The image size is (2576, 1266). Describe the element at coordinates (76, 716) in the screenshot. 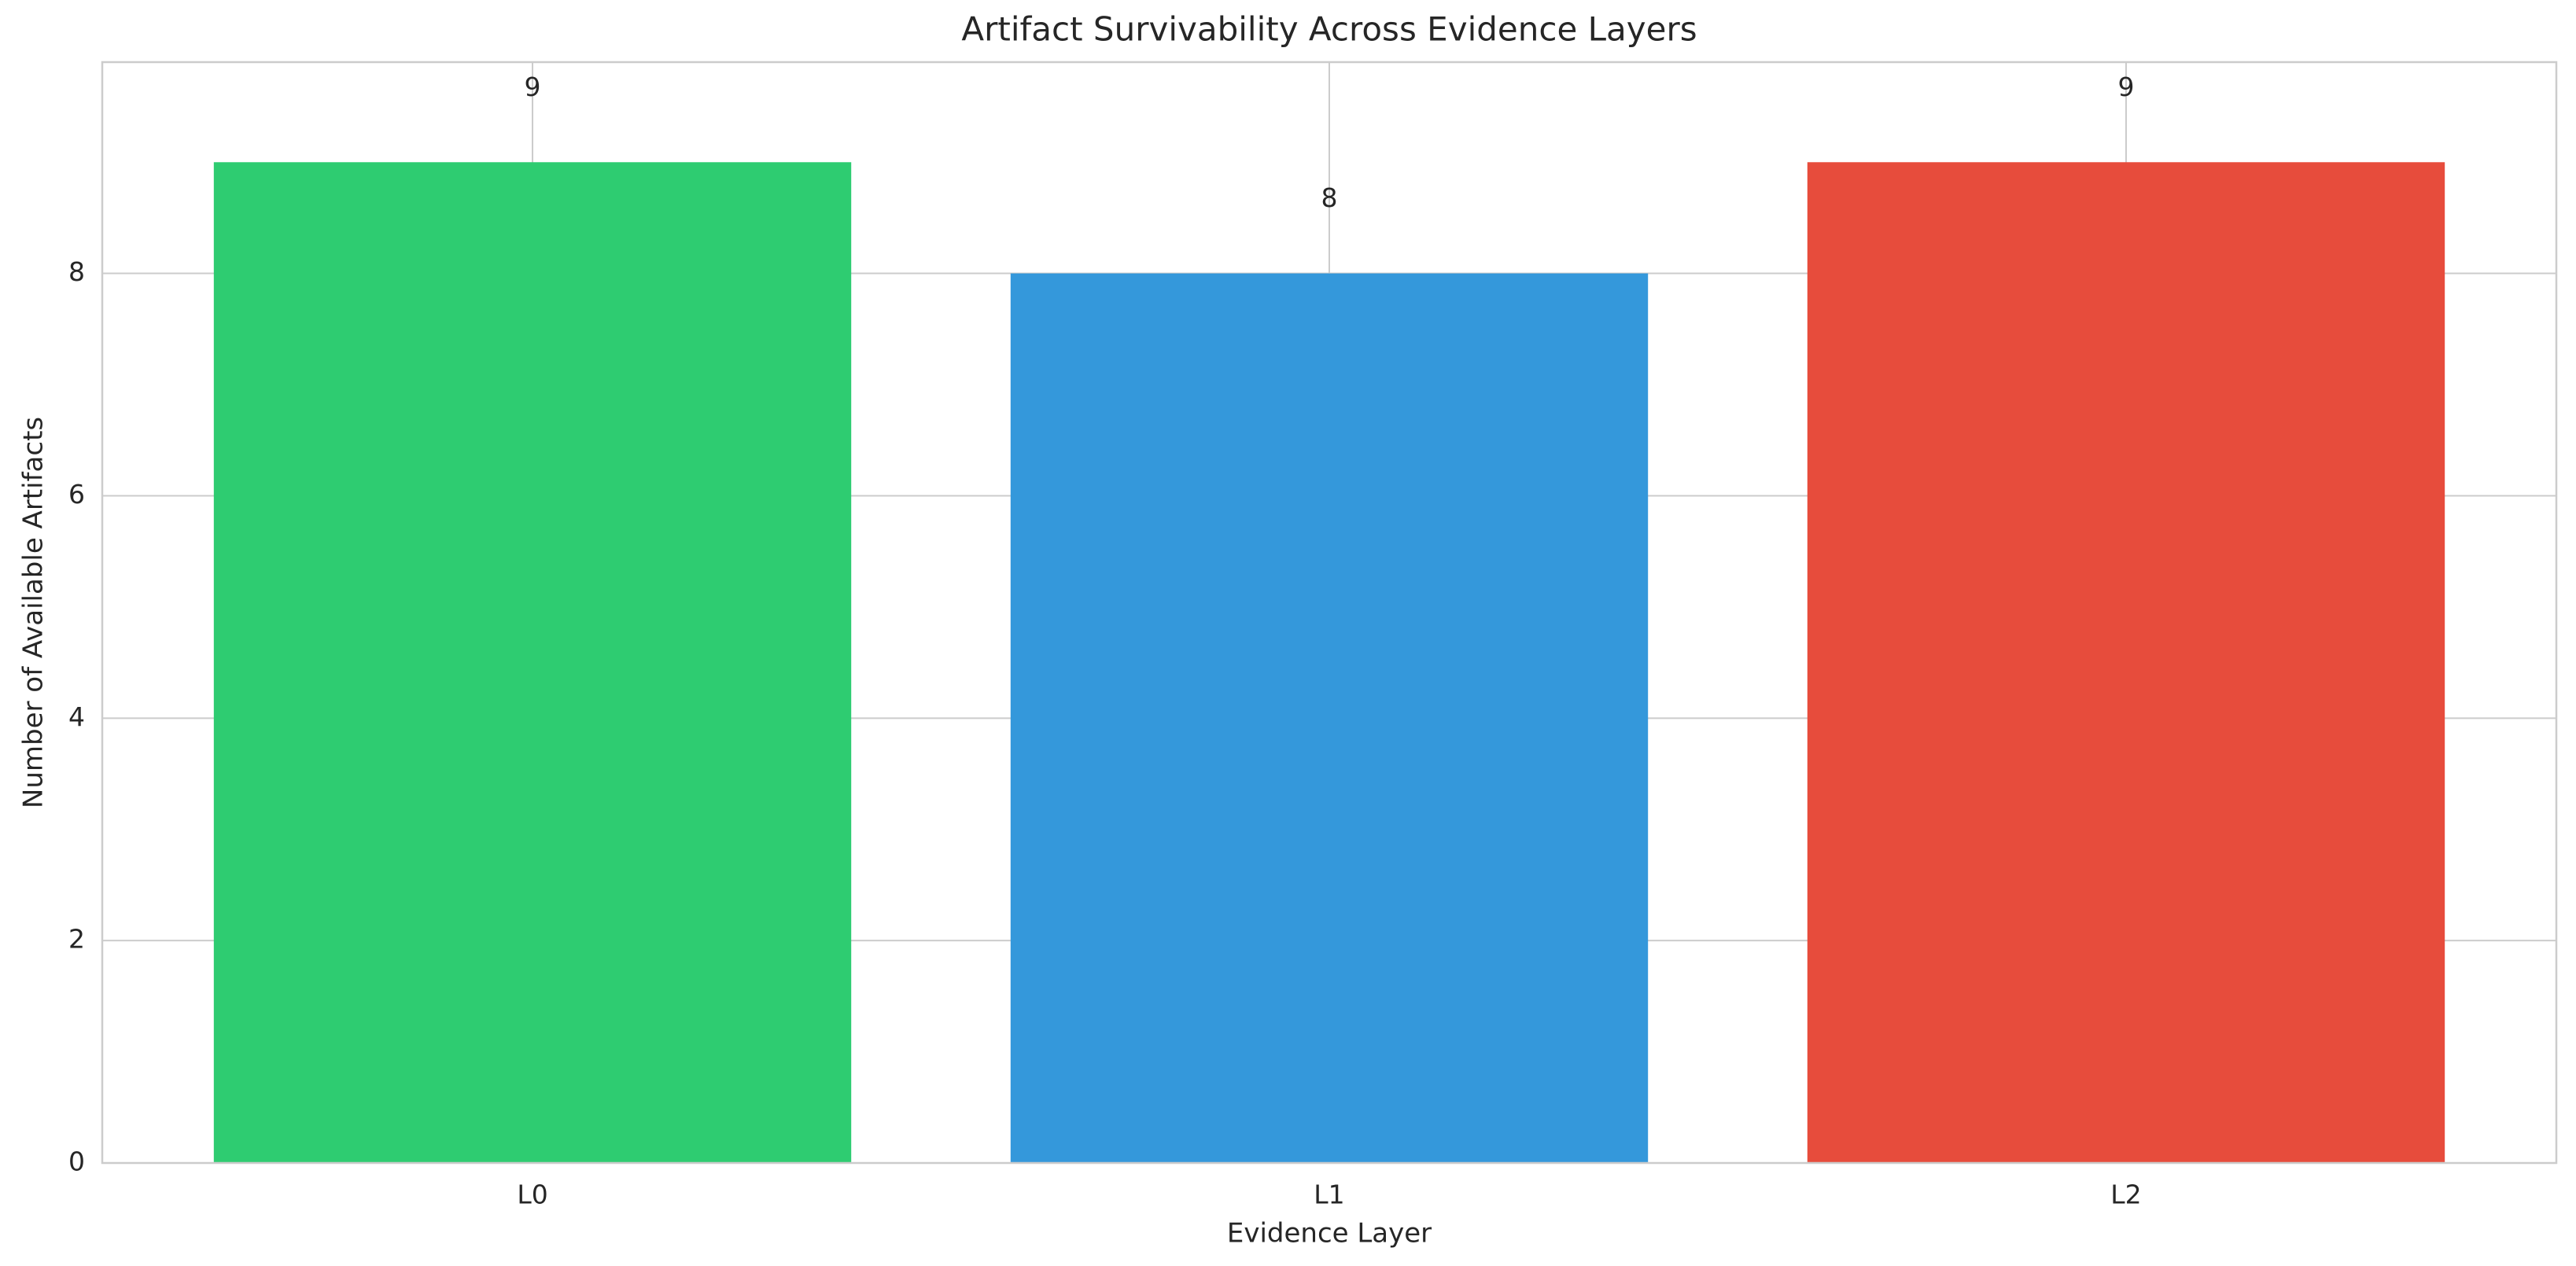

I see `y-tick-label: 4` at that location.